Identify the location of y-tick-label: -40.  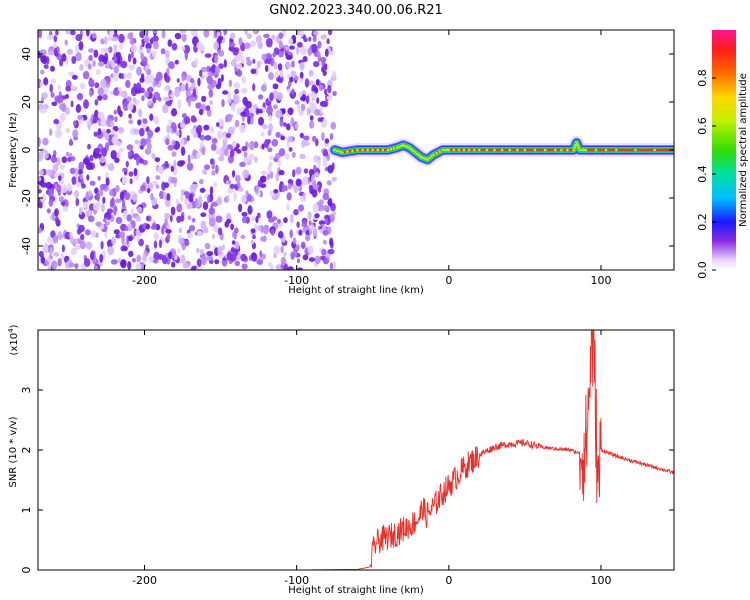
(26, 246).